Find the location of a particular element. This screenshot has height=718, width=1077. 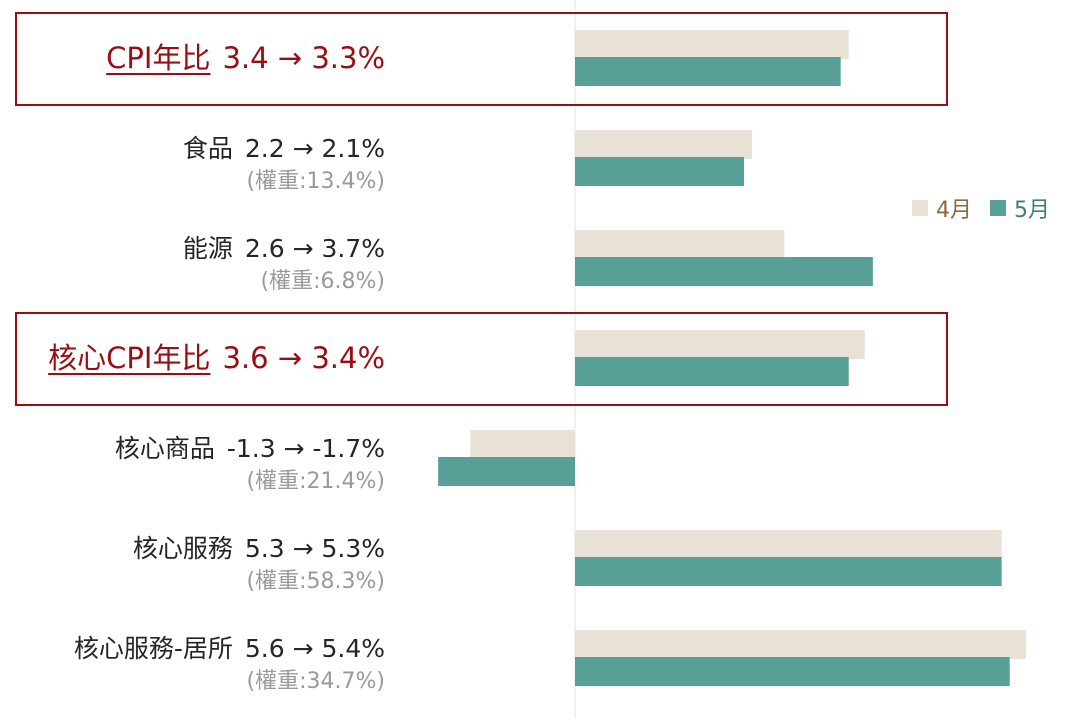

category-name: 核心服務 is located at coordinates (182, 548).